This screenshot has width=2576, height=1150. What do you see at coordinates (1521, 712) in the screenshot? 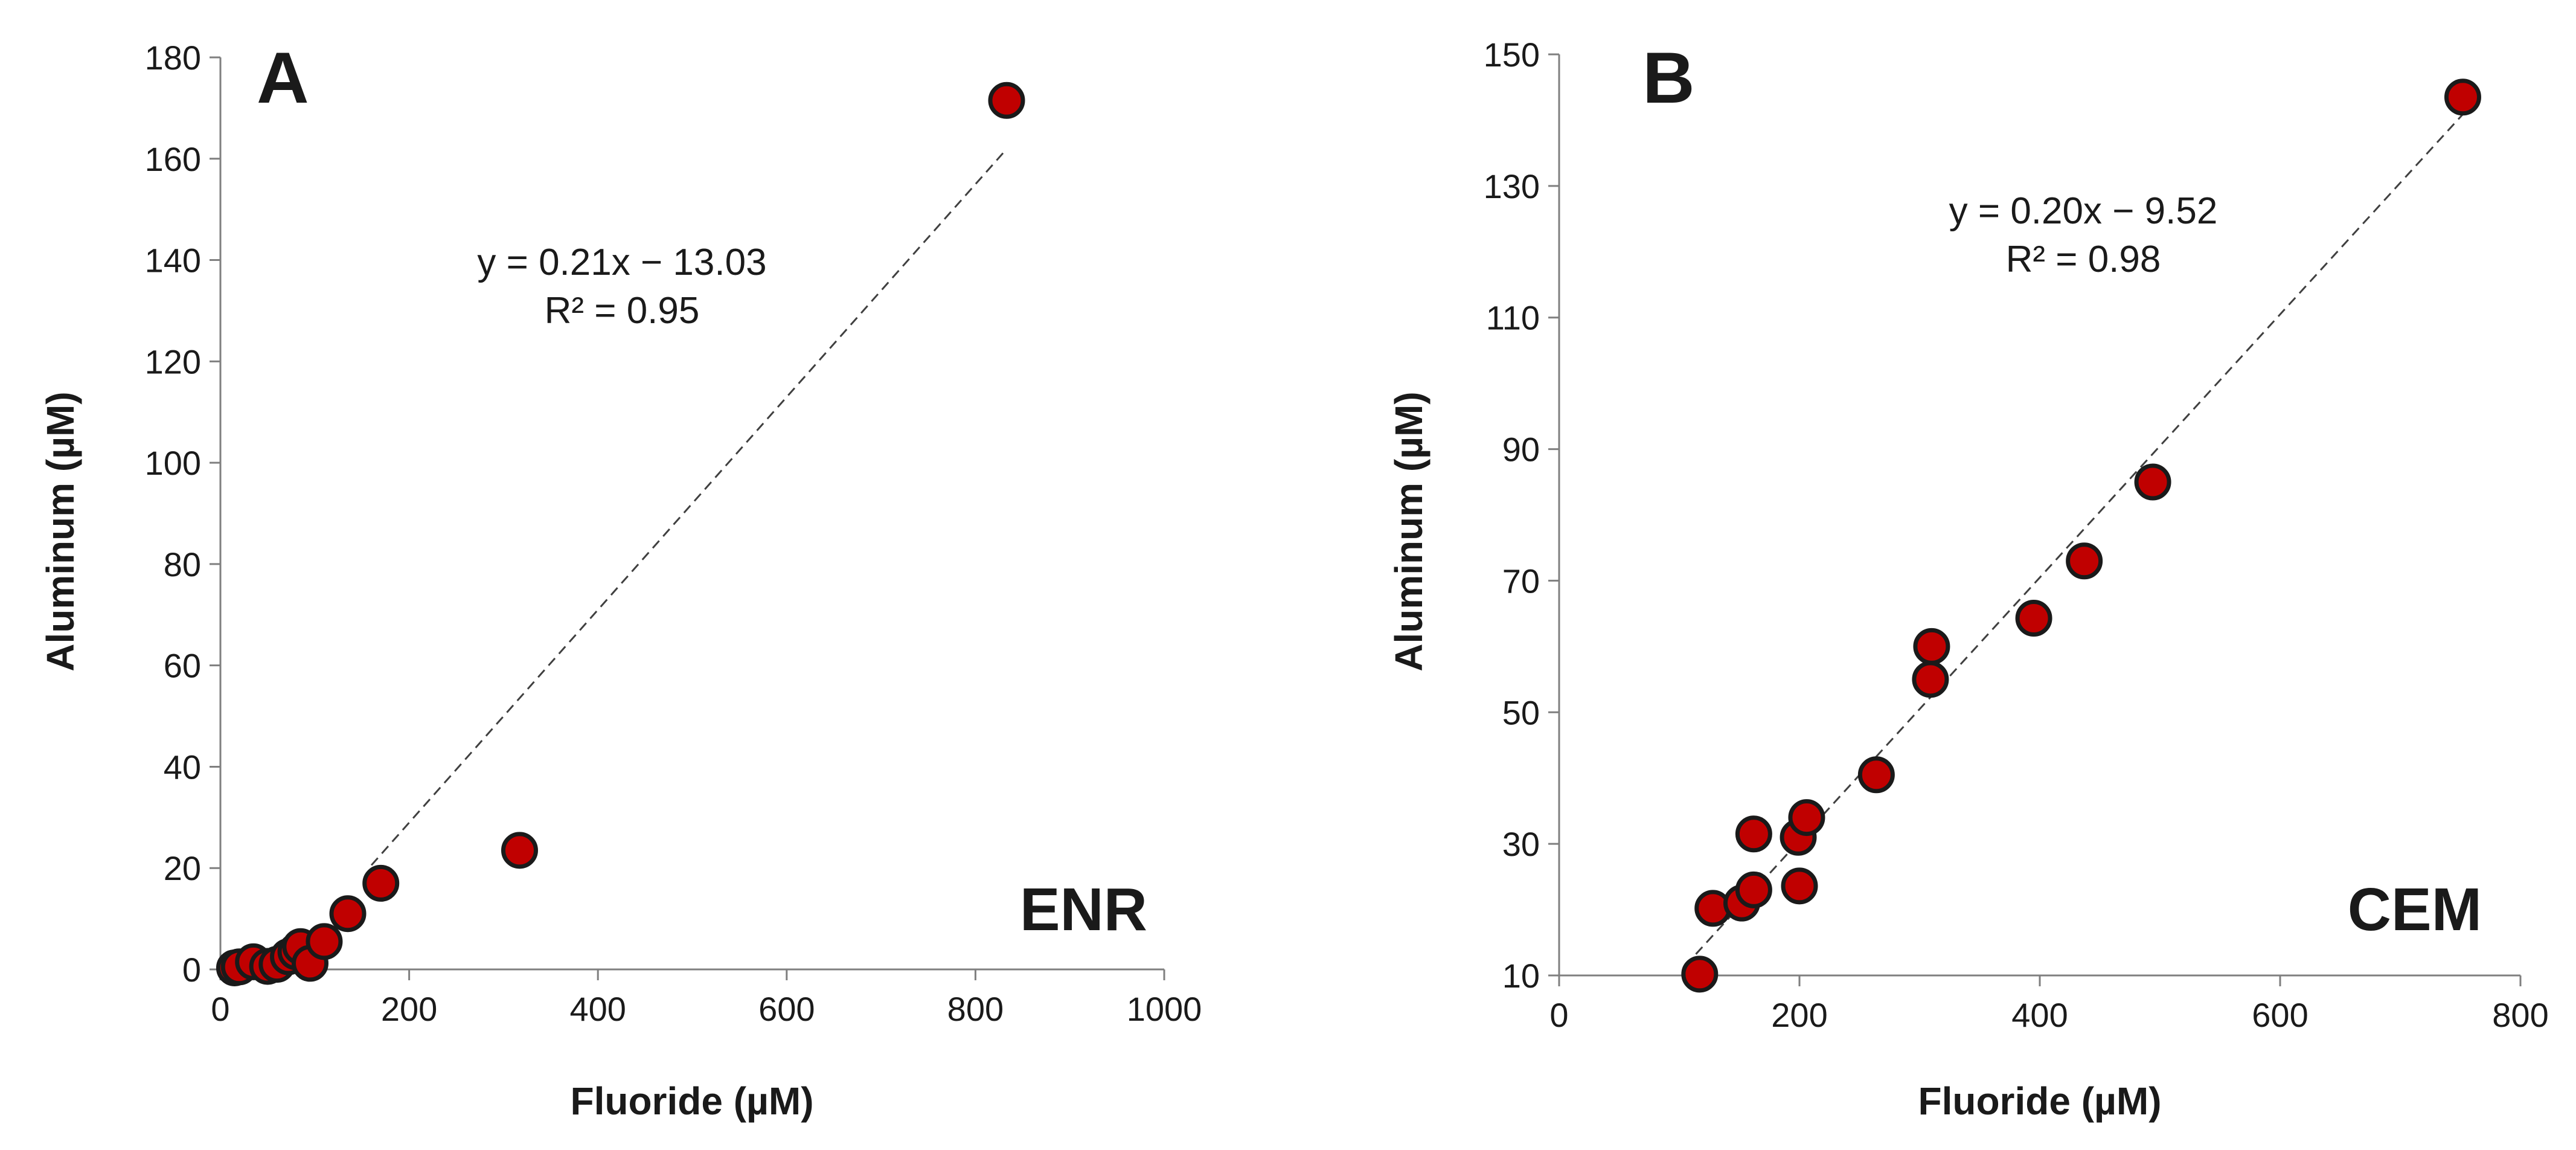
I see `panel-b-y-tick-label: 50` at bounding box center [1521, 712].